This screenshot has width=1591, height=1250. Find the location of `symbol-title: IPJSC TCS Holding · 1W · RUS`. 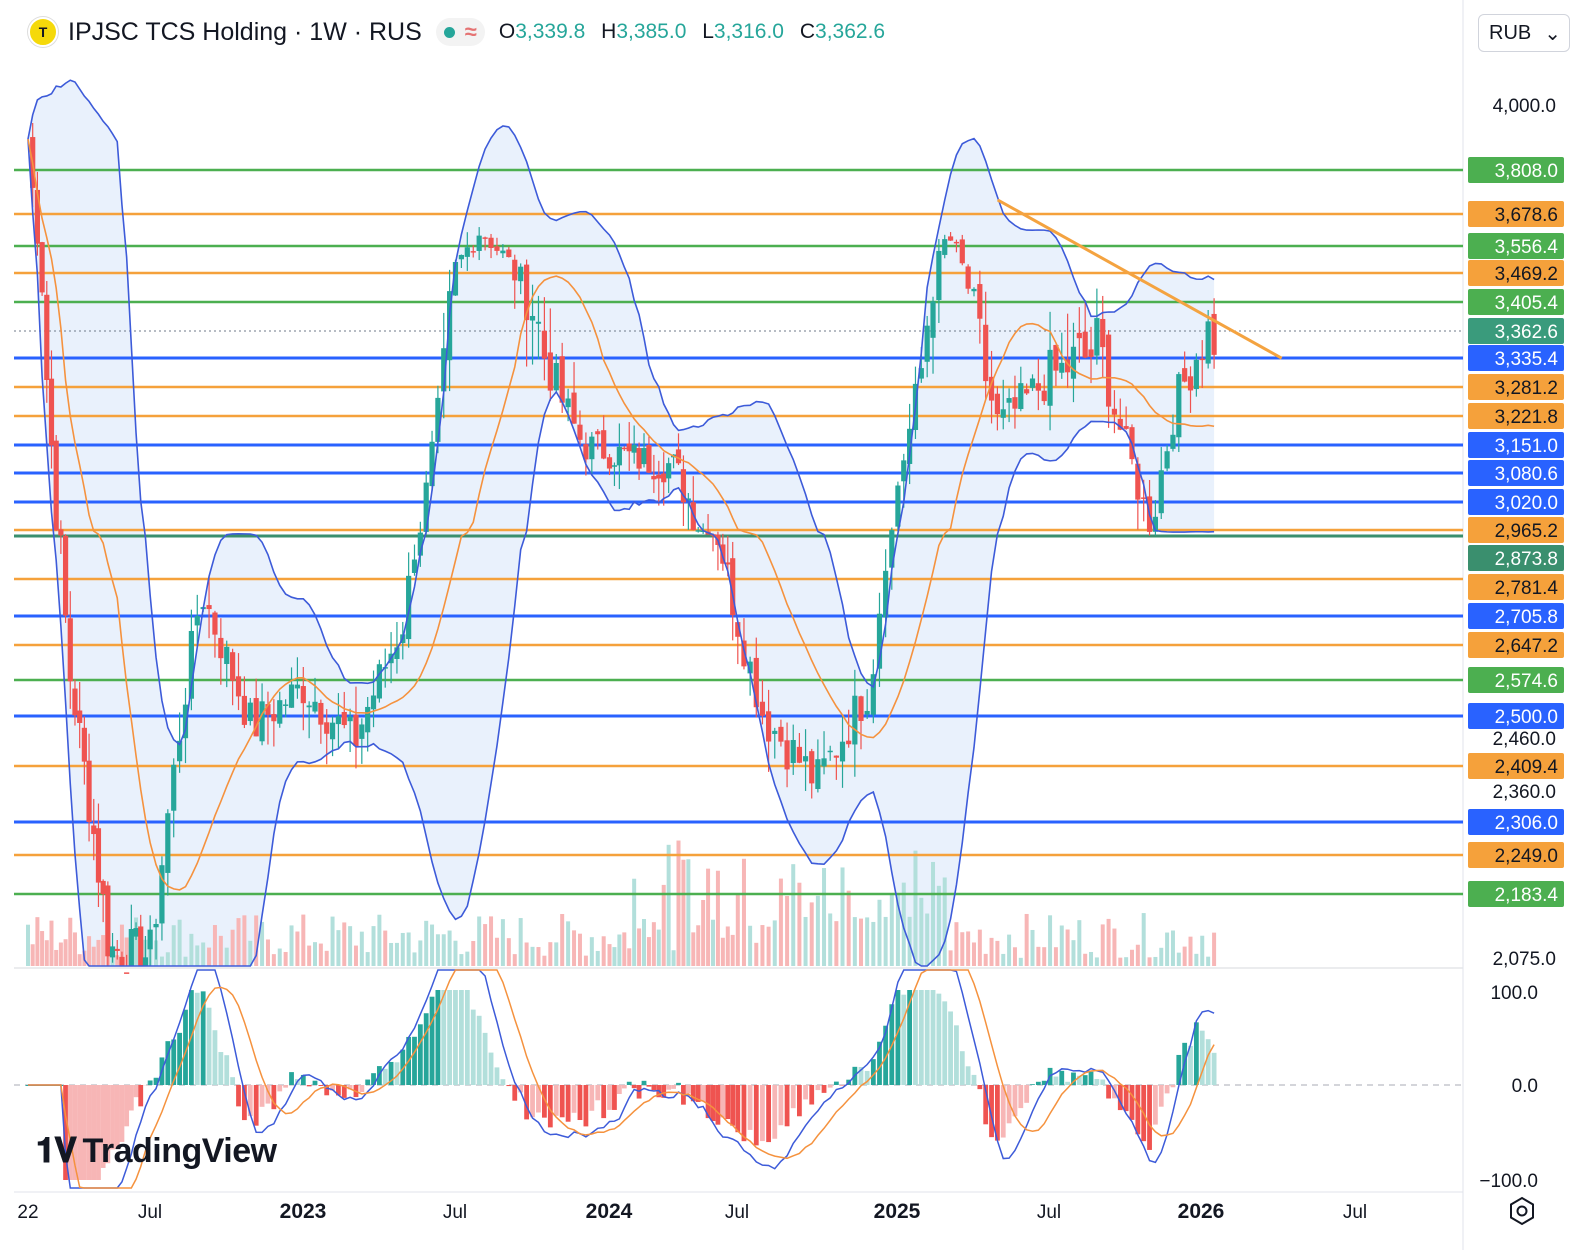

symbol-title: IPJSC TCS Holding · 1W · RUS is located at coordinates (245, 31).